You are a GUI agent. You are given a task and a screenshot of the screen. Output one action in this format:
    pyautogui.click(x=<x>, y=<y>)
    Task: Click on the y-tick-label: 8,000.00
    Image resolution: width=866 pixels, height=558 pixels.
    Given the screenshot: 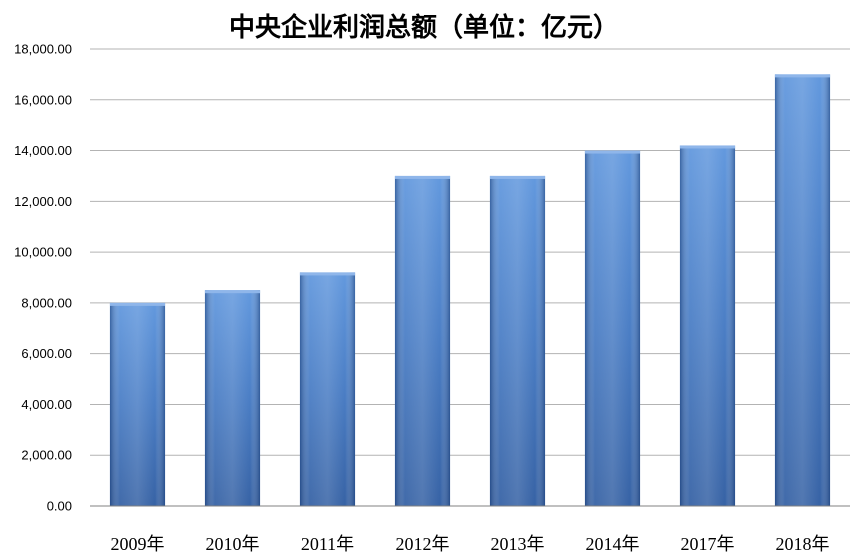 What is the action you would take?
    pyautogui.click(x=46, y=302)
    